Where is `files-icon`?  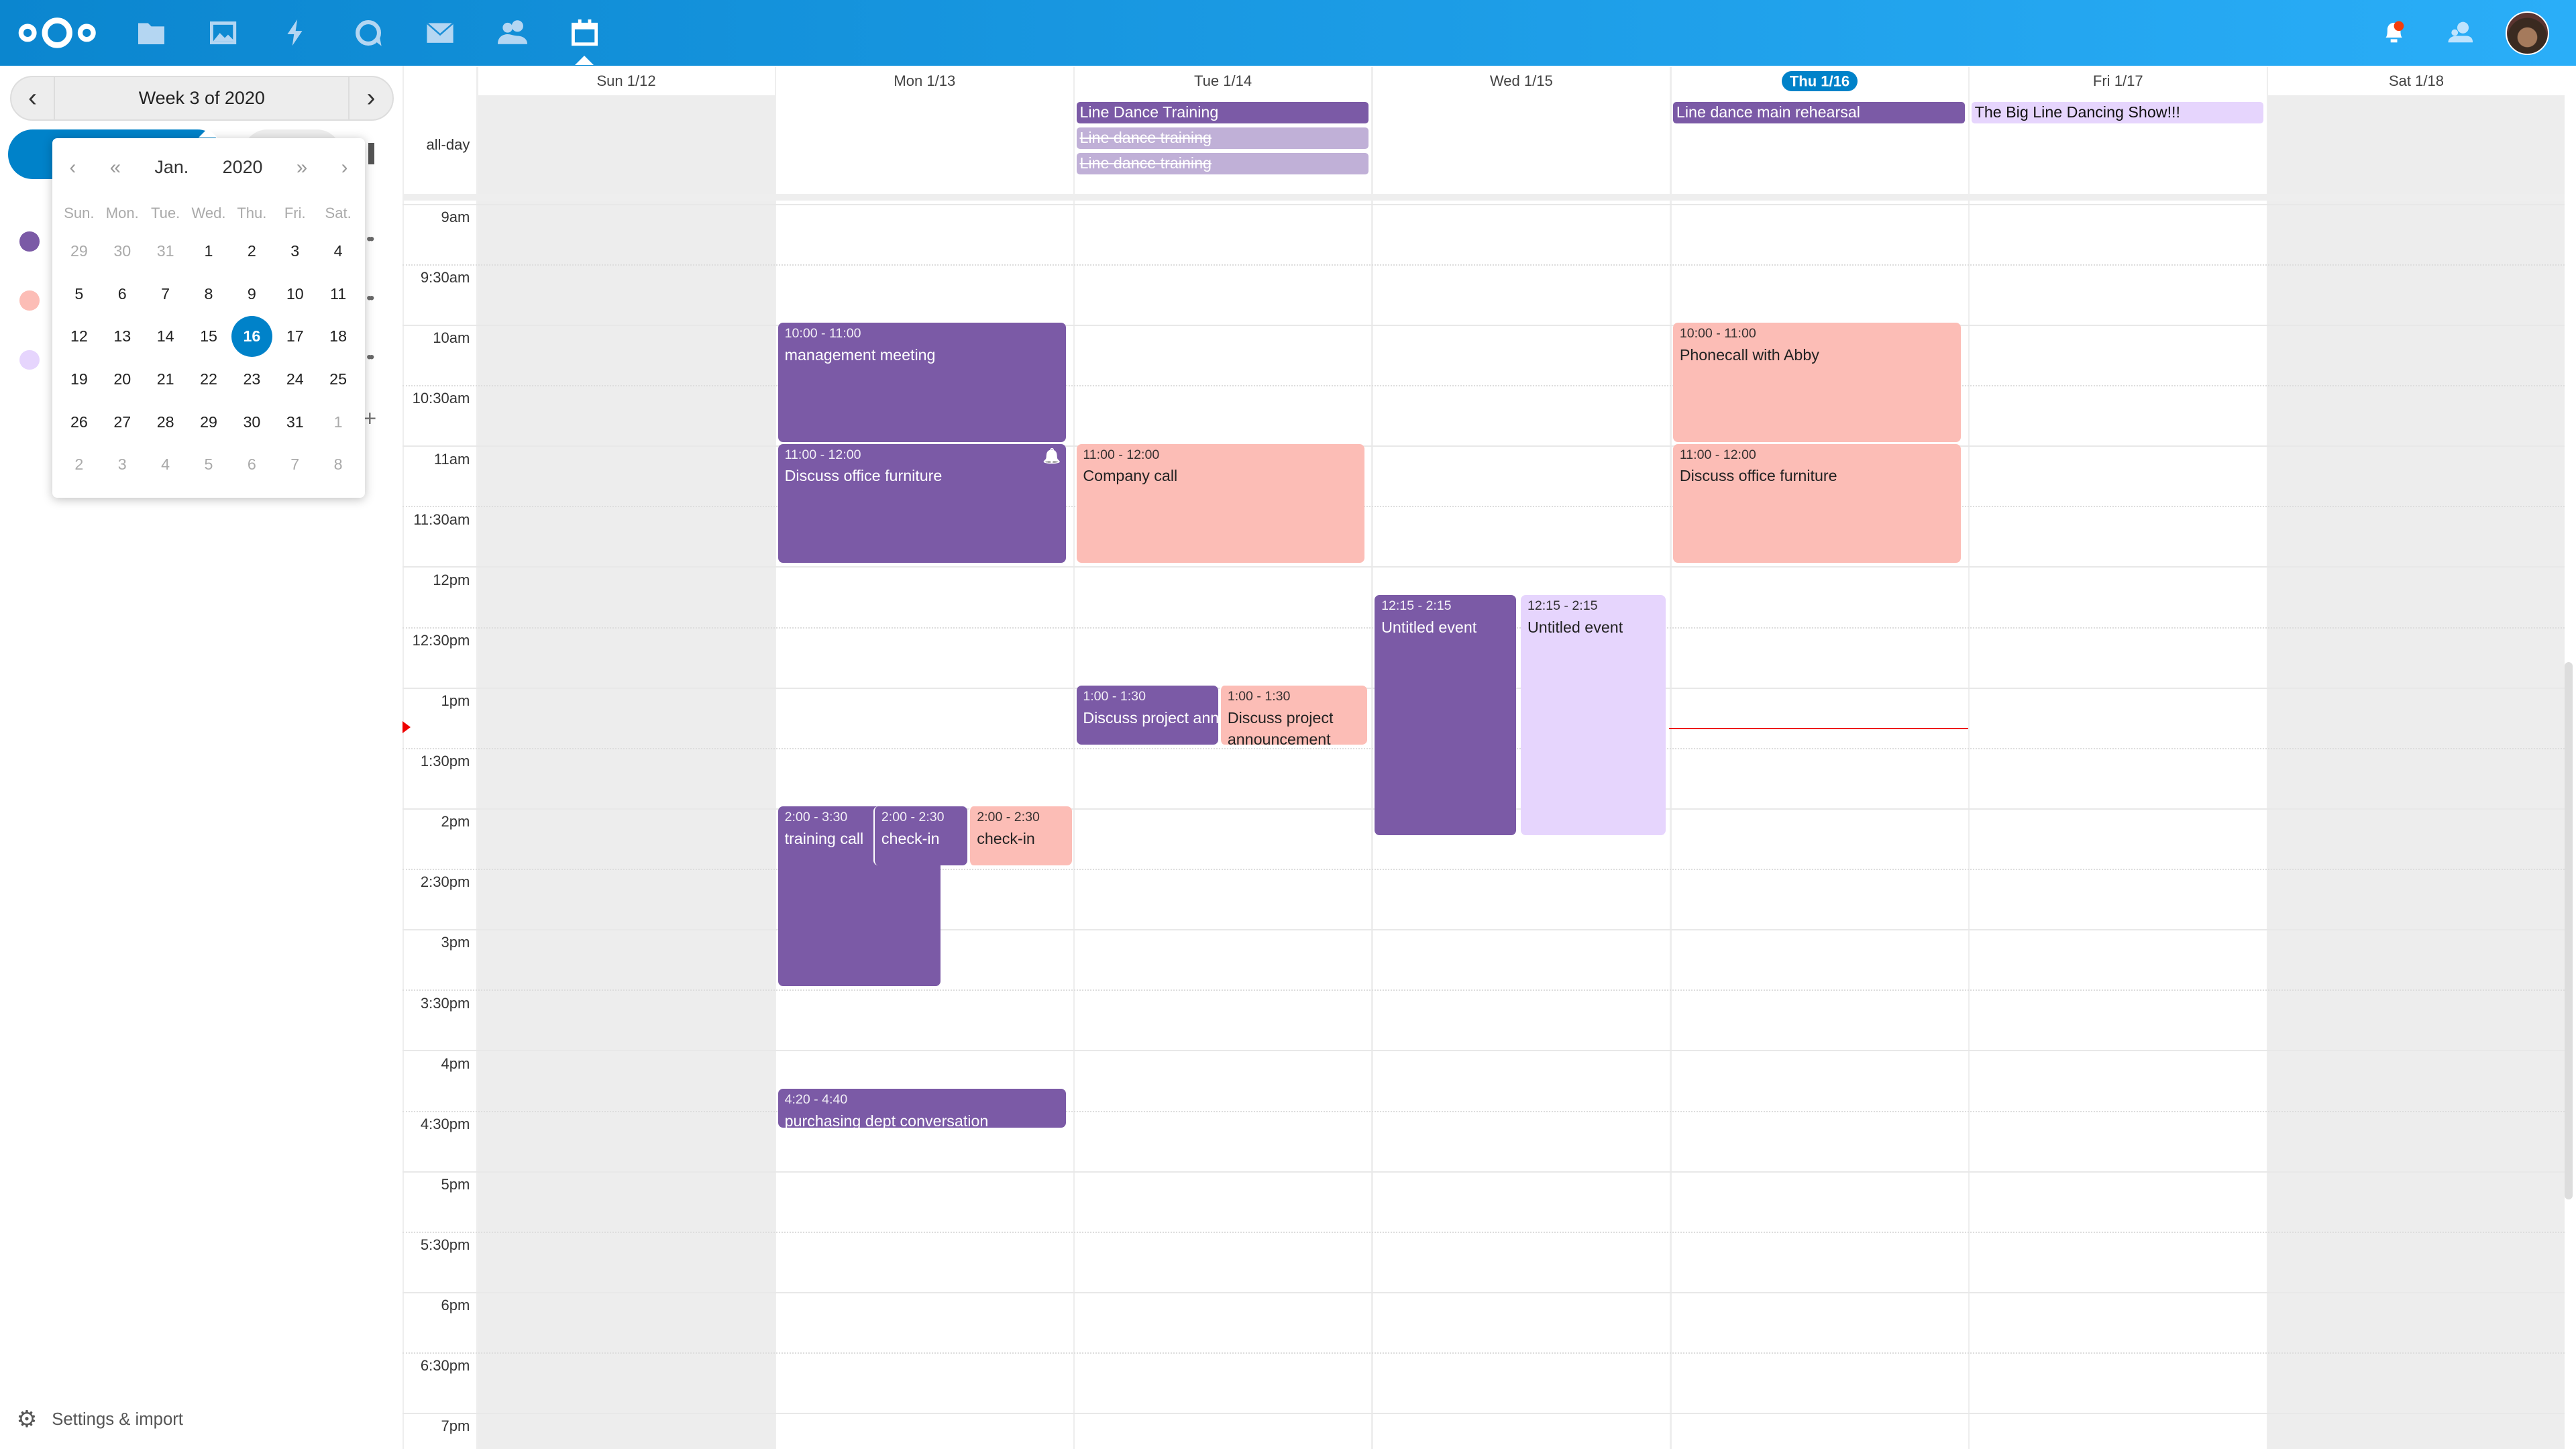
files-icon is located at coordinates (151, 32).